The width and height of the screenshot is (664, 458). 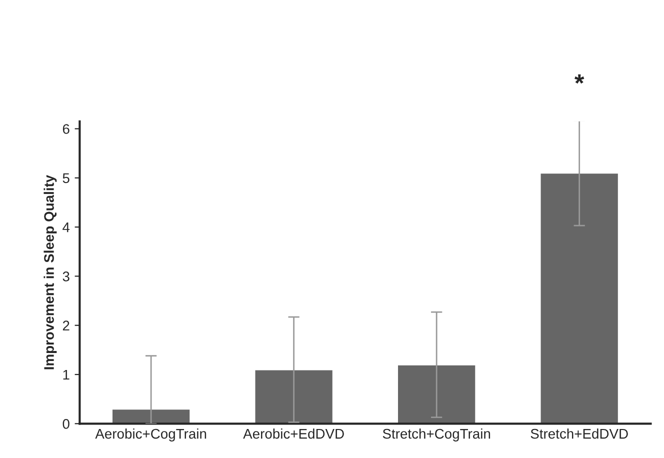 I want to click on y-tick-label: 1, so click(x=66, y=375).